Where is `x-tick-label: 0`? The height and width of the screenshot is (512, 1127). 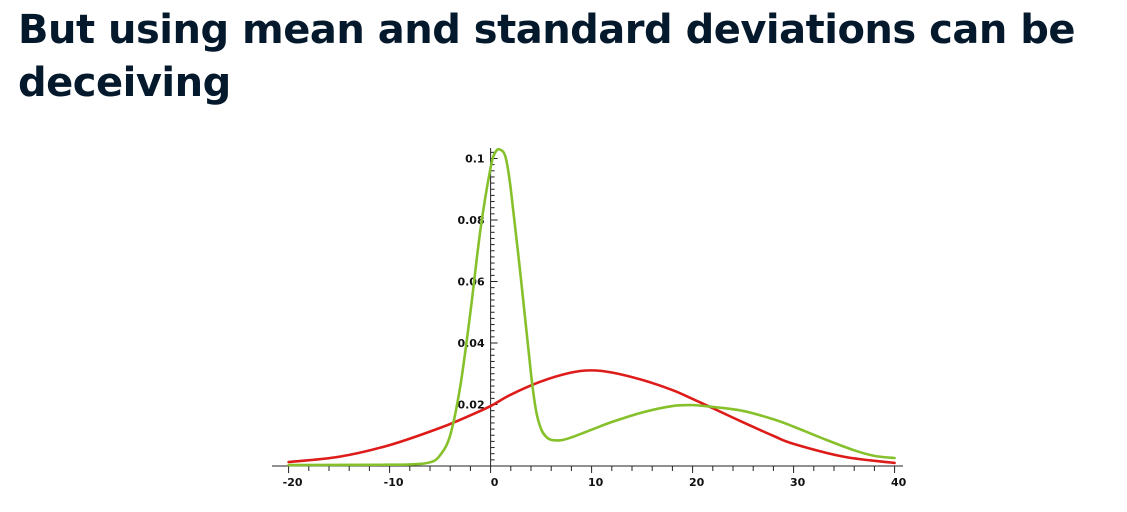 x-tick-label: 0 is located at coordinates (495, 482).